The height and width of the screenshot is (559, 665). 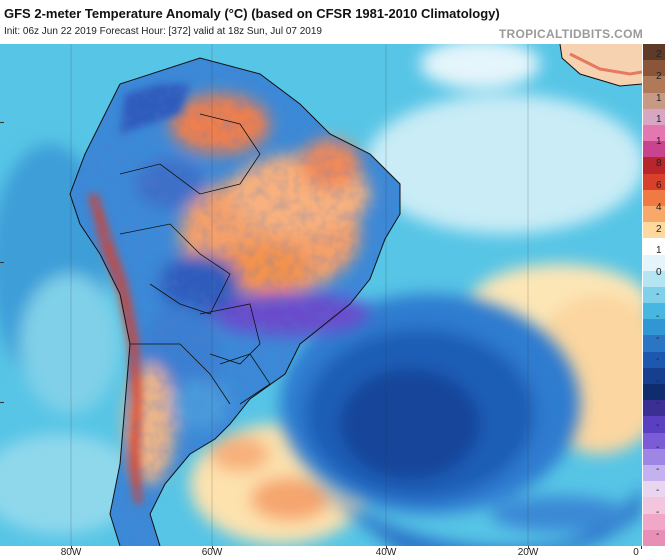 I want to click on color-scale-label: 0, so click(x=659, y=273).